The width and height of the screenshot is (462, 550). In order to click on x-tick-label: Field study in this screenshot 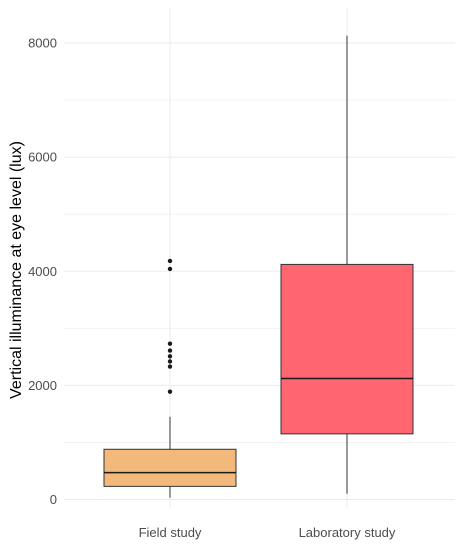, I will do `click(170, 532)`.